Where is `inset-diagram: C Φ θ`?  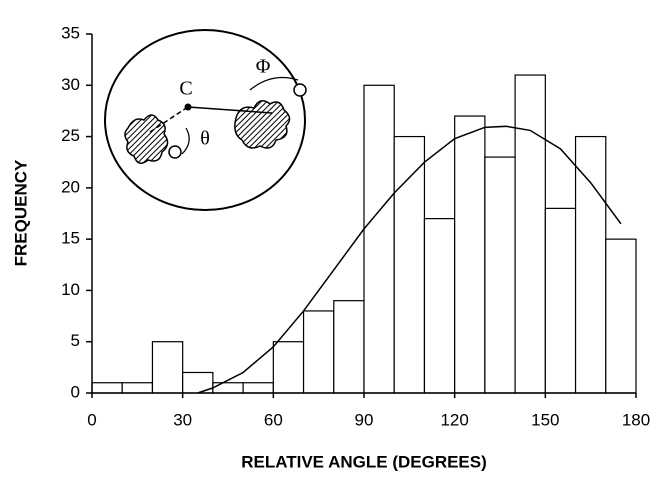
inset-diagram: C Φ θ is located at coordinates (205, 120).